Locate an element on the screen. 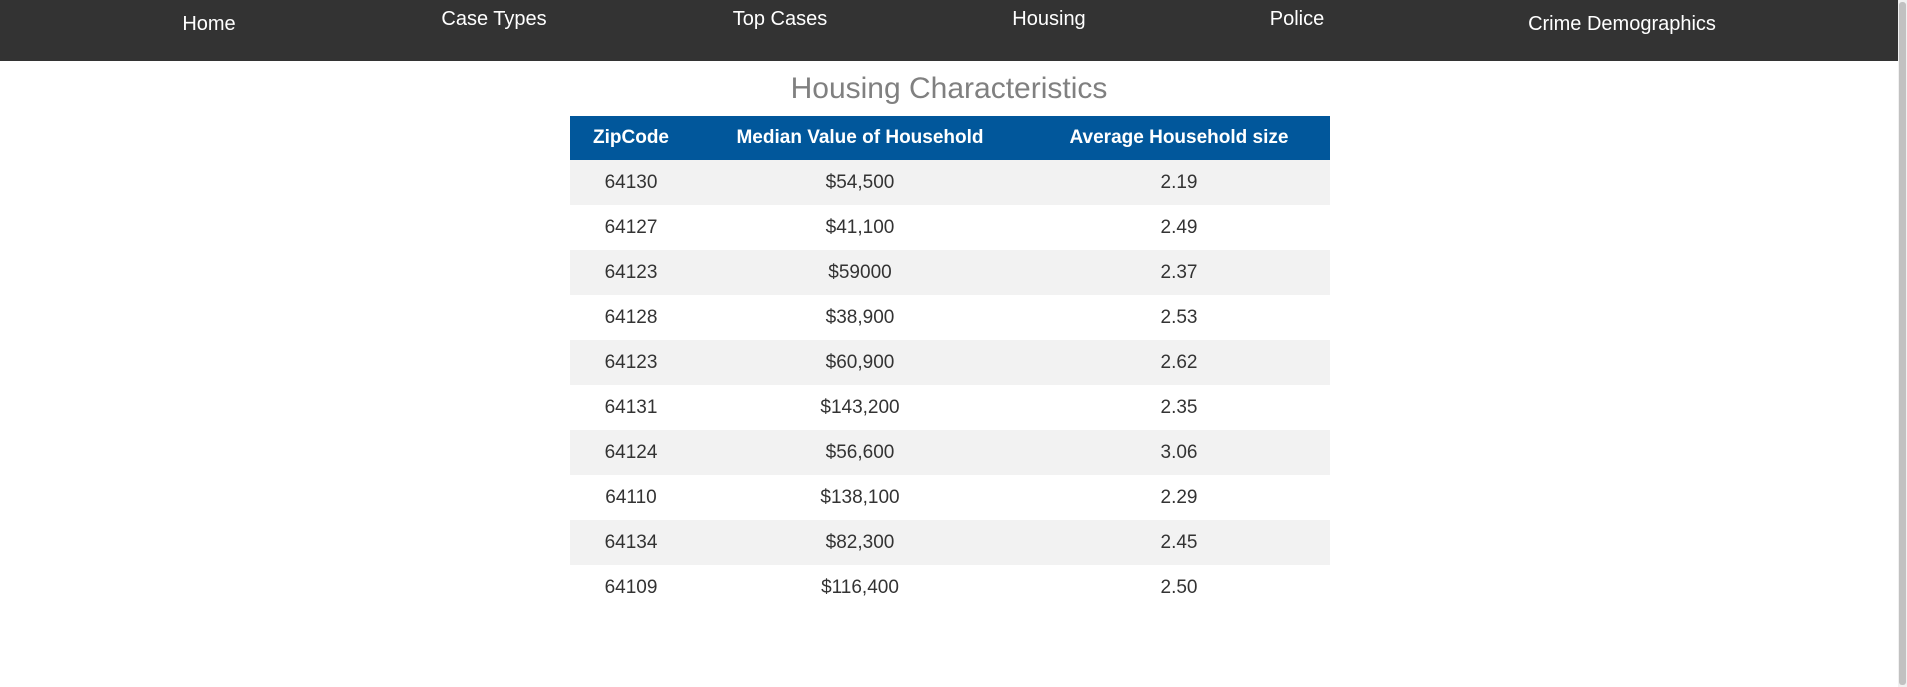 This screenshot has width=1907, height=687. scrollbar-thumb is located at coordinates (1902, 343).